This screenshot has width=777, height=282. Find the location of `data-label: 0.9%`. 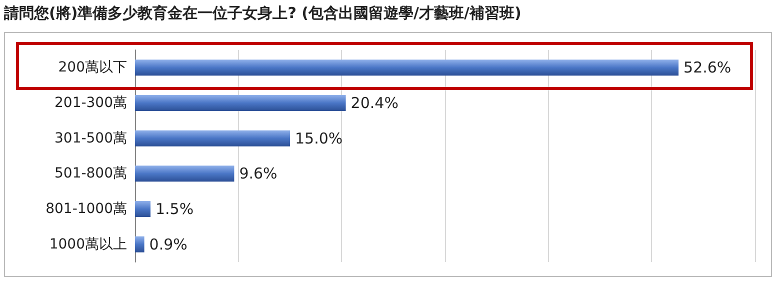

data-label: 0.9% is located at coordinates (168, 244).